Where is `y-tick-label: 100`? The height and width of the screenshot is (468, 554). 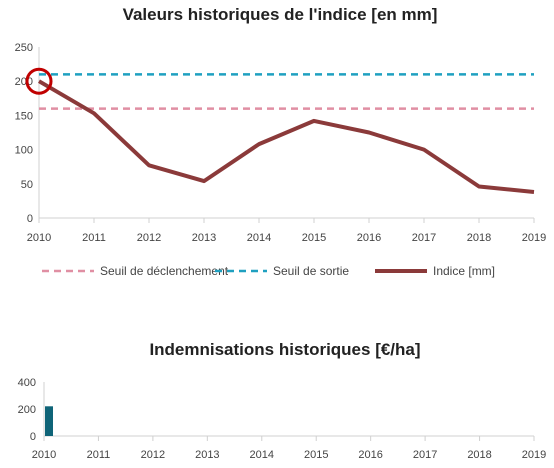
y-tick-label: 100 is located at coordinates (24, 151).